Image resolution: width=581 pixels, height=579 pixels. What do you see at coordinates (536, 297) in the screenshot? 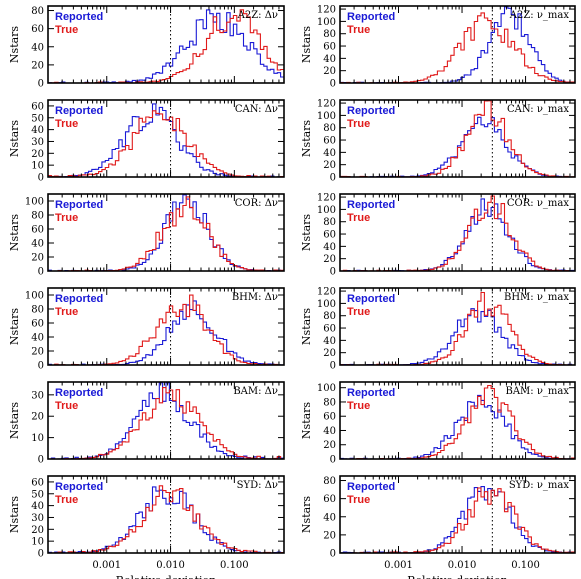
I see `panel-title: BHM: ν_max` at bounding box center [536, 297].